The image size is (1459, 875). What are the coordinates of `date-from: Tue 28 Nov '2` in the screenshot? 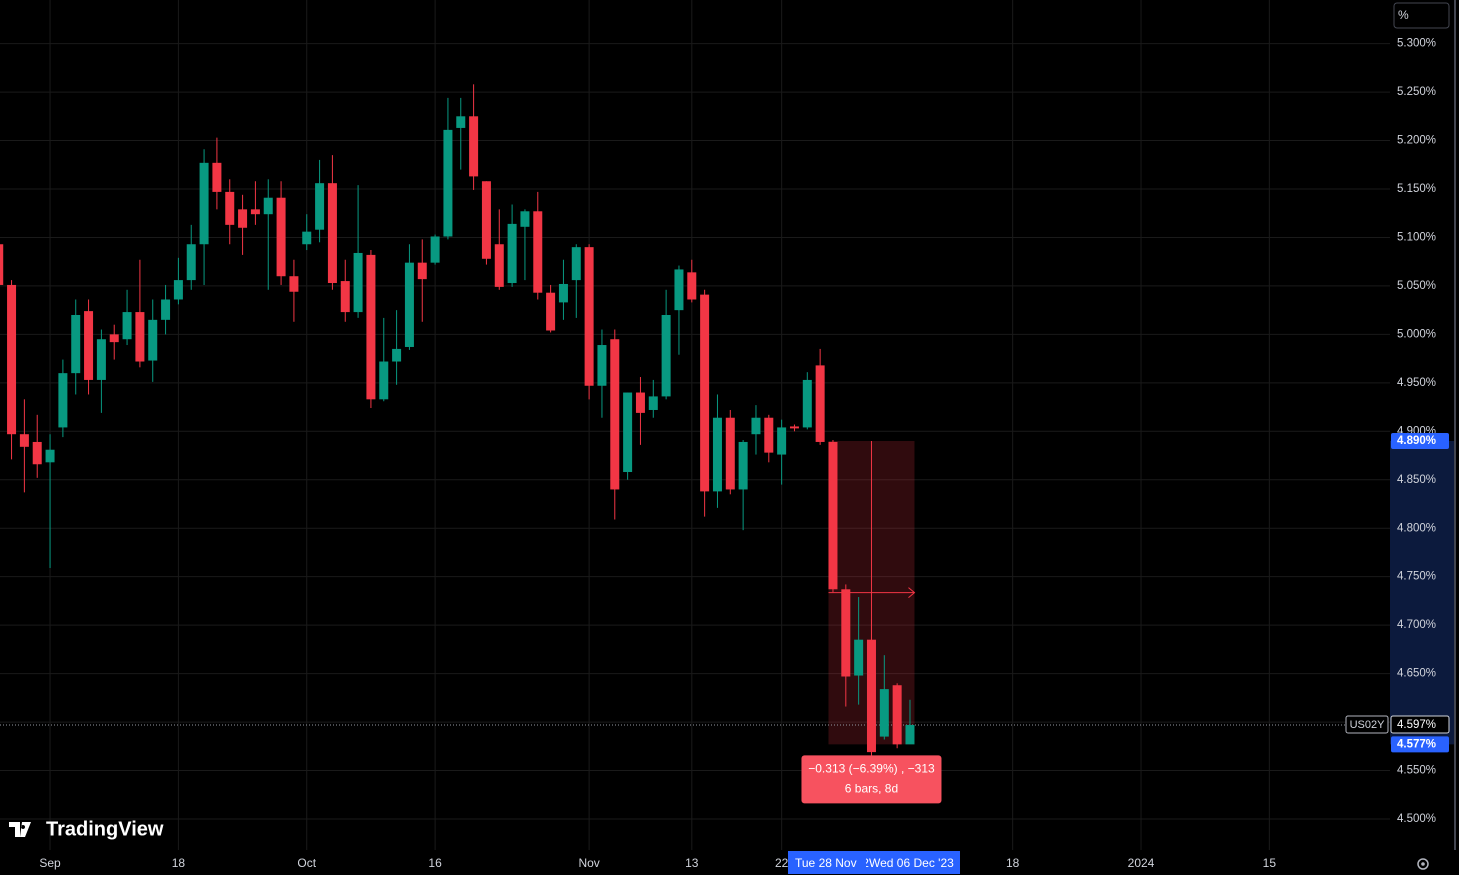 It's located at (832, 863).